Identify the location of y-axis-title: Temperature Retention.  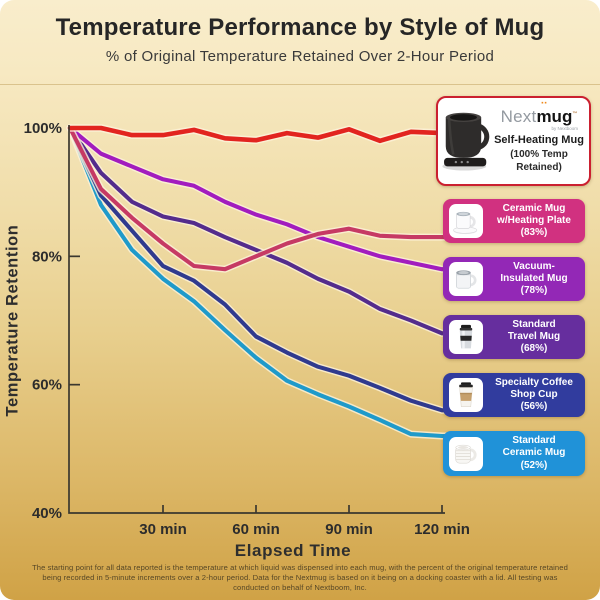
(12, 320).